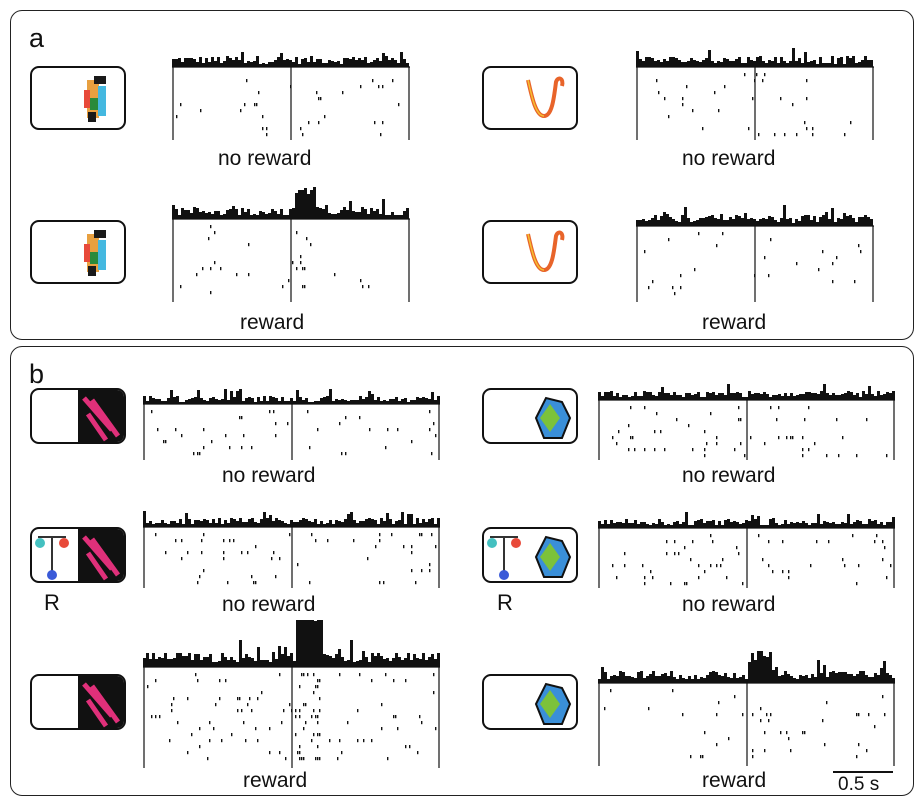 This screenshot has width=917, height=799. Describe the element at coordinates (101, 702) in the screenshot. I see `pink-figure-icon` at that location.